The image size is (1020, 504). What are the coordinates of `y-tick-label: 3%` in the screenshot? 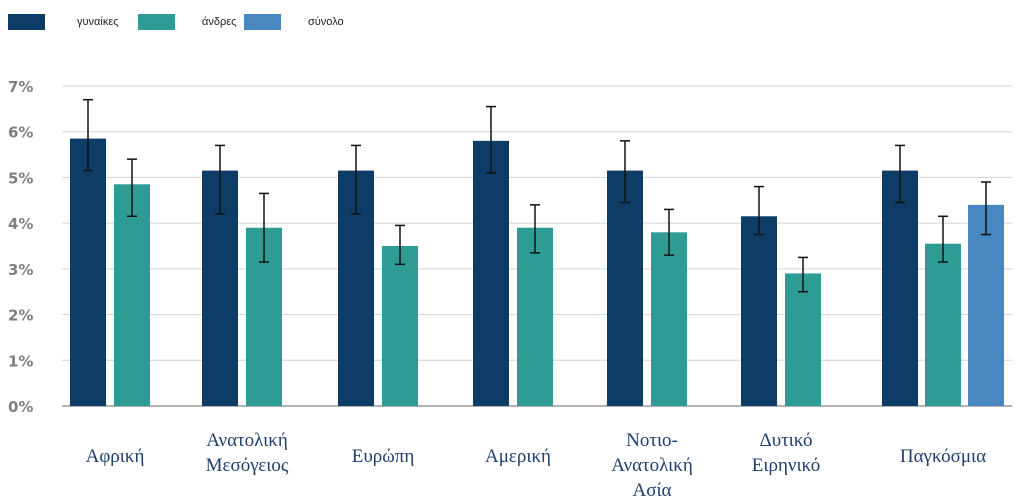 It's located at (20, 270).